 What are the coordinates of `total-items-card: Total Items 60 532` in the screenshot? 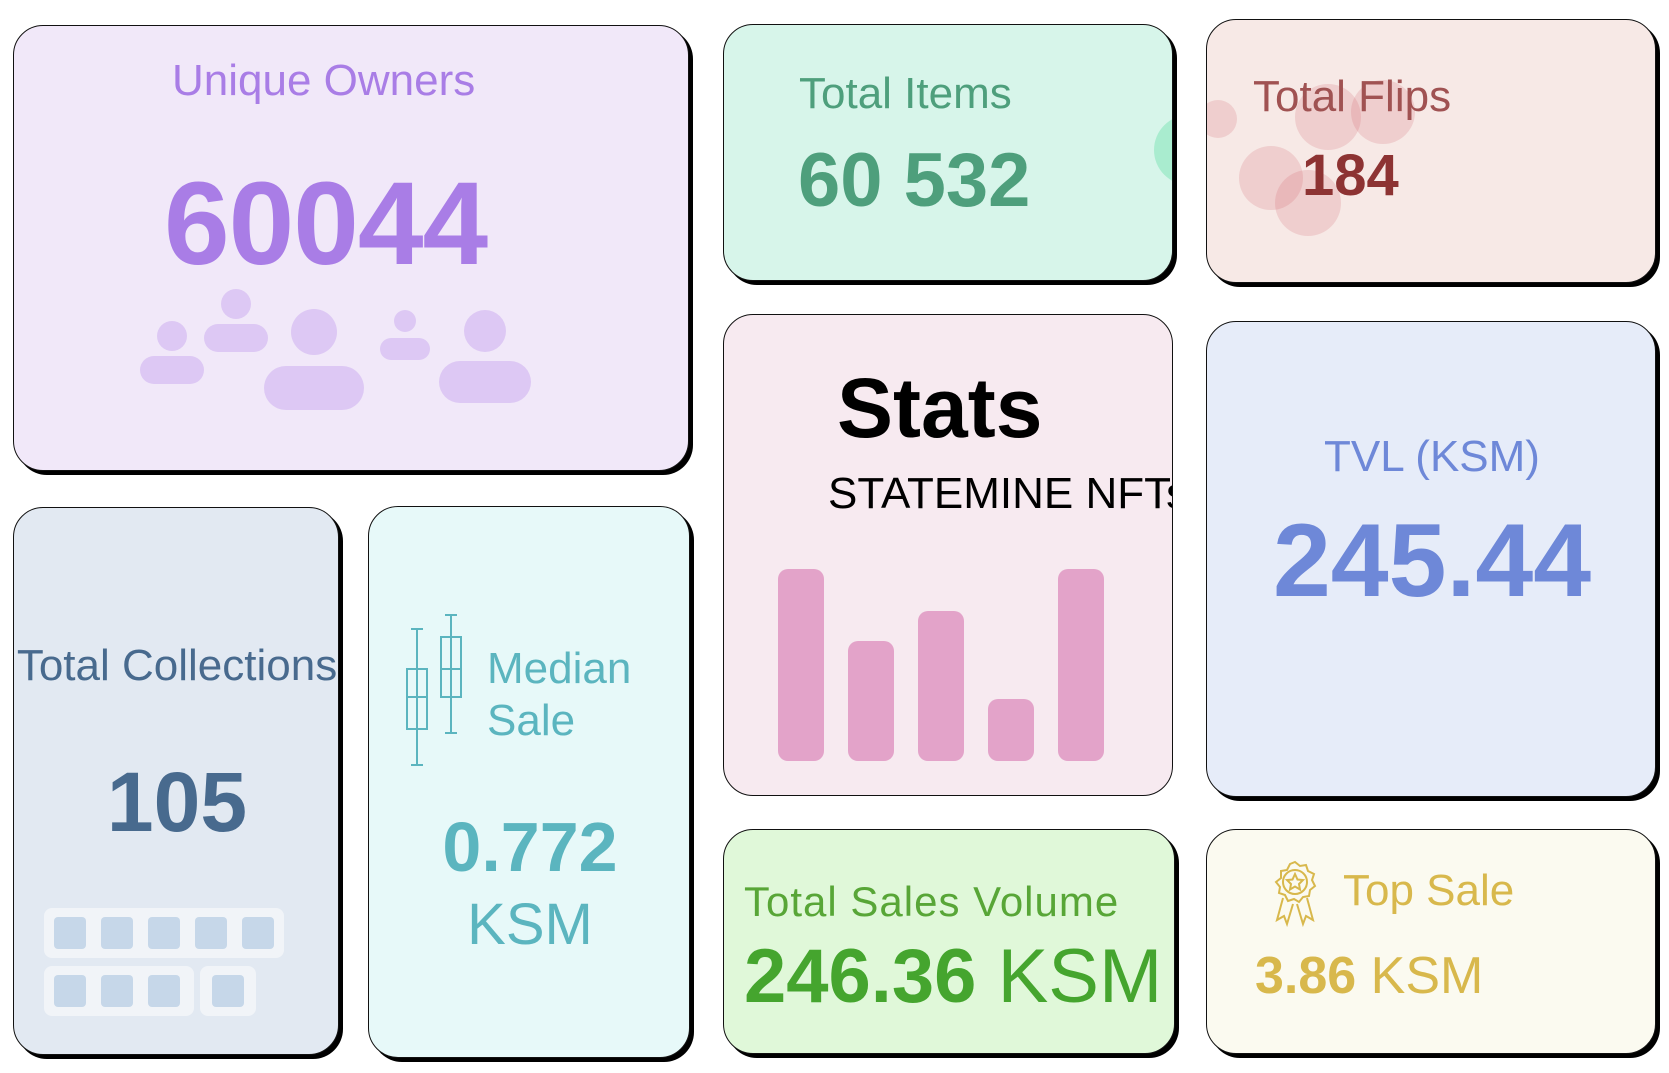 It's located at (948, 152).